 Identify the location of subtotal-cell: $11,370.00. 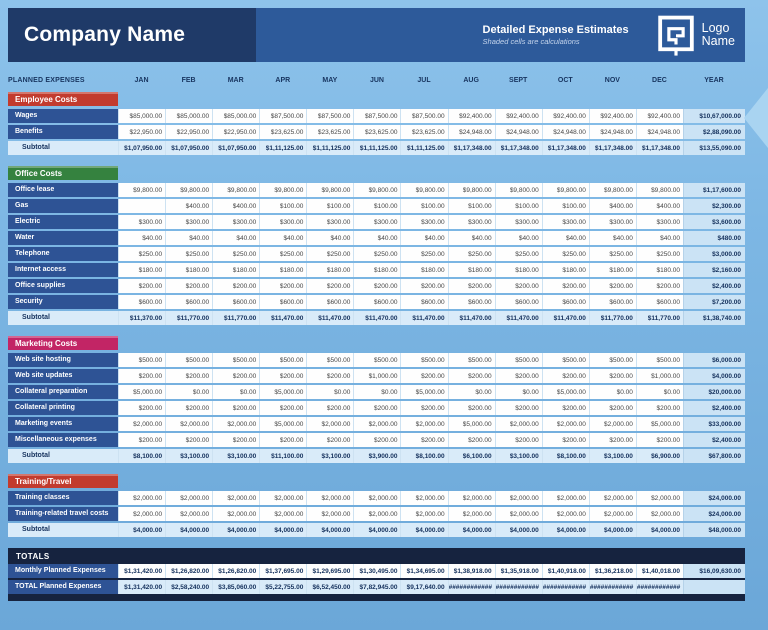
(142, 318).